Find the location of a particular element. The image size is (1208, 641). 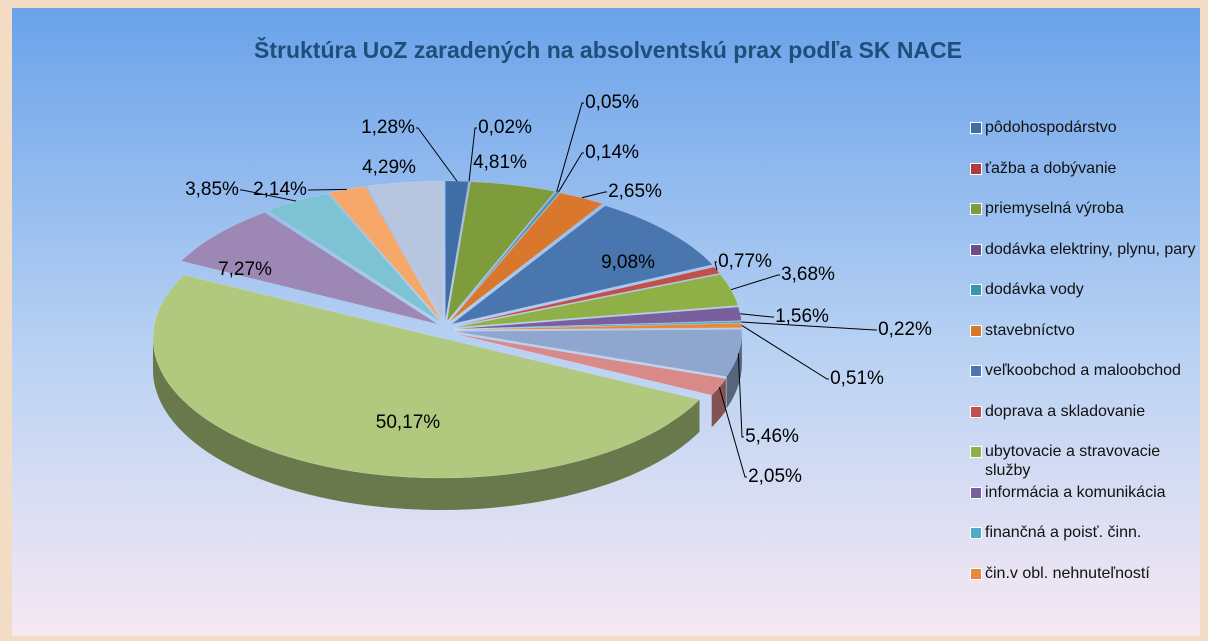

legend-label: pôdohospodárstvo is located at coordinates (1051, 127).